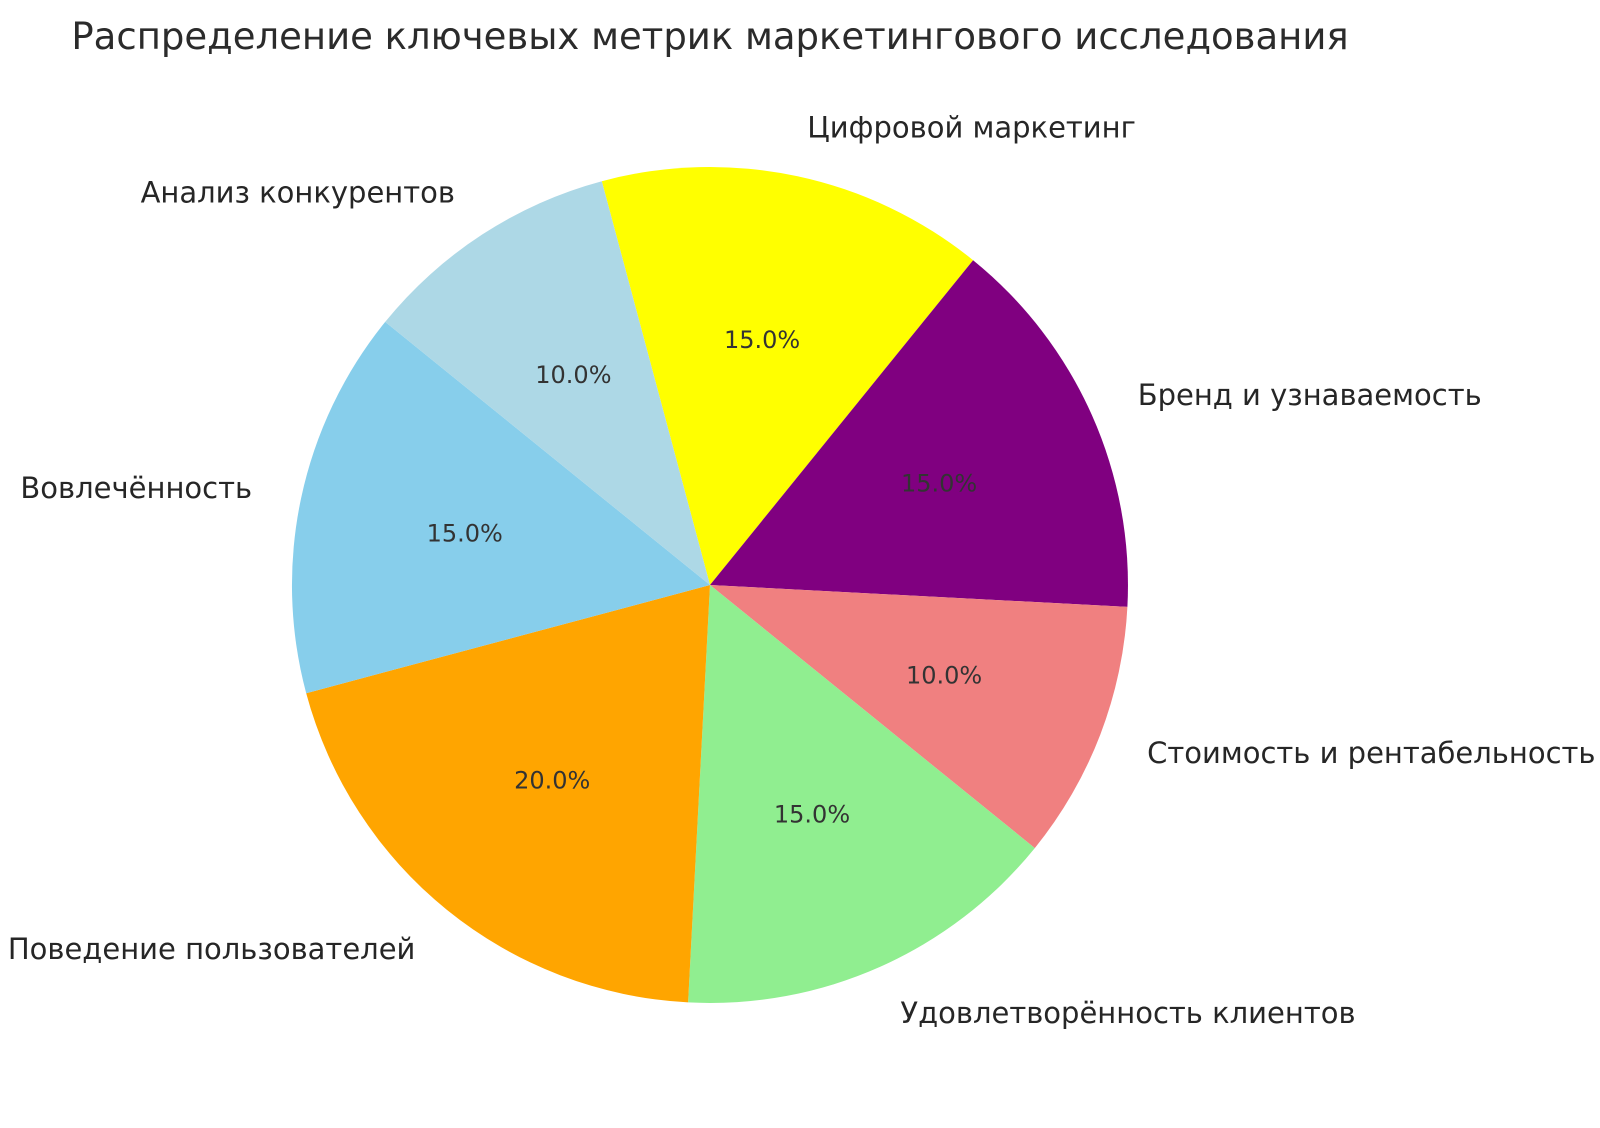 Image resolution: width=1600 pixels, height=1128 pixels. Describe the element at coordinates (1127, 1013) in the screenshot. I see `pie-category-label-4: Удовлетворённость клиентов` at that location.